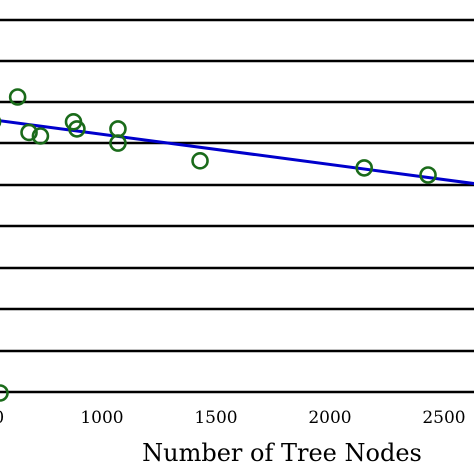 The height and width of the screenshot is (474, 474). What do you see at coordinates (101, 418) in the screenshot?
I see `x-tick-label: 1000` at bounding box center [101, 418].